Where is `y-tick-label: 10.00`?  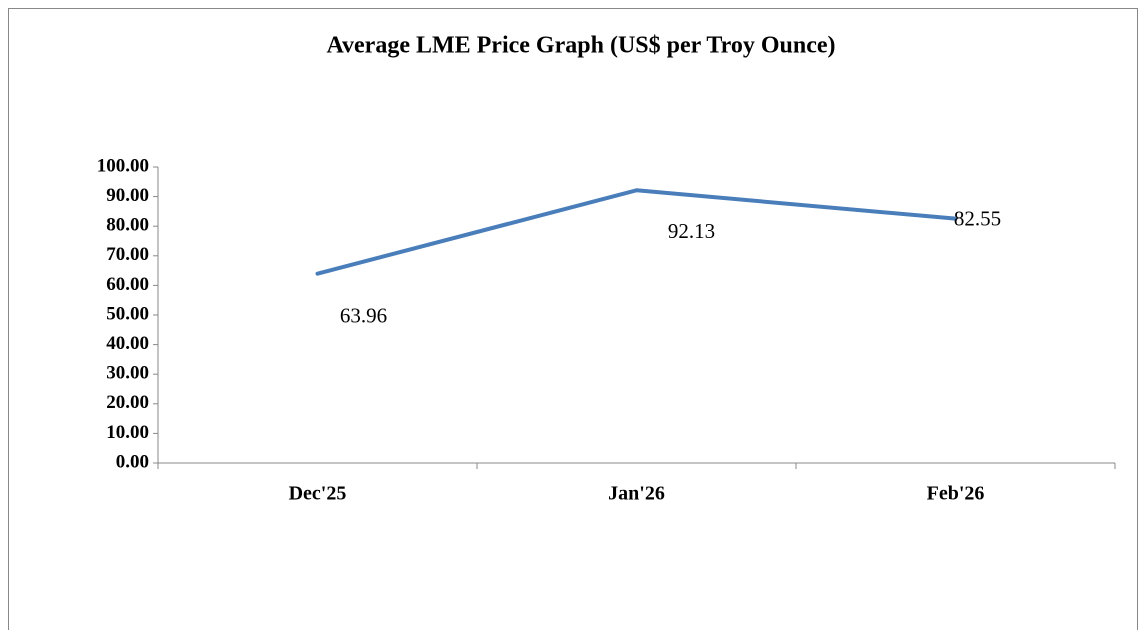 y-tick-label: 10.00 is located at coordinates (127, 432).